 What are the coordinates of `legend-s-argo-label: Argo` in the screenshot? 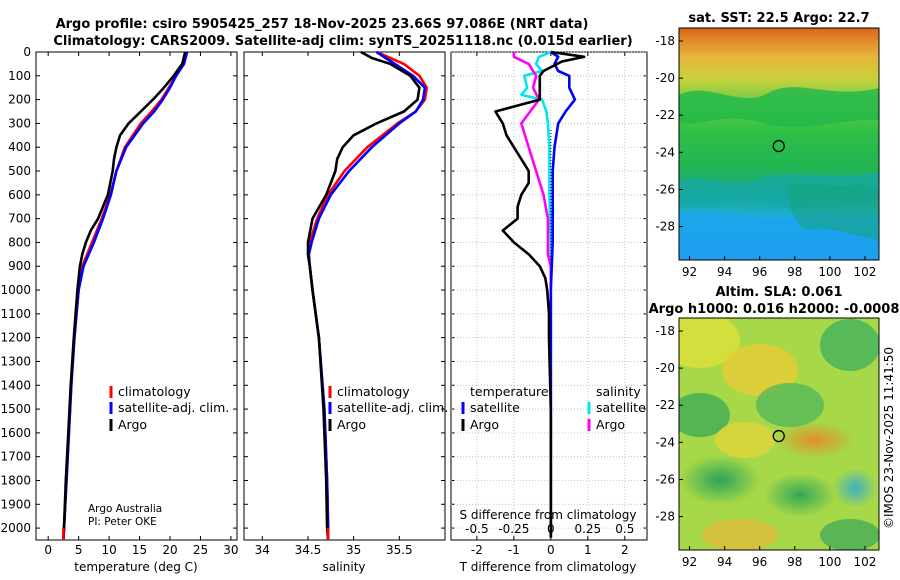 It's located at (610, 424).